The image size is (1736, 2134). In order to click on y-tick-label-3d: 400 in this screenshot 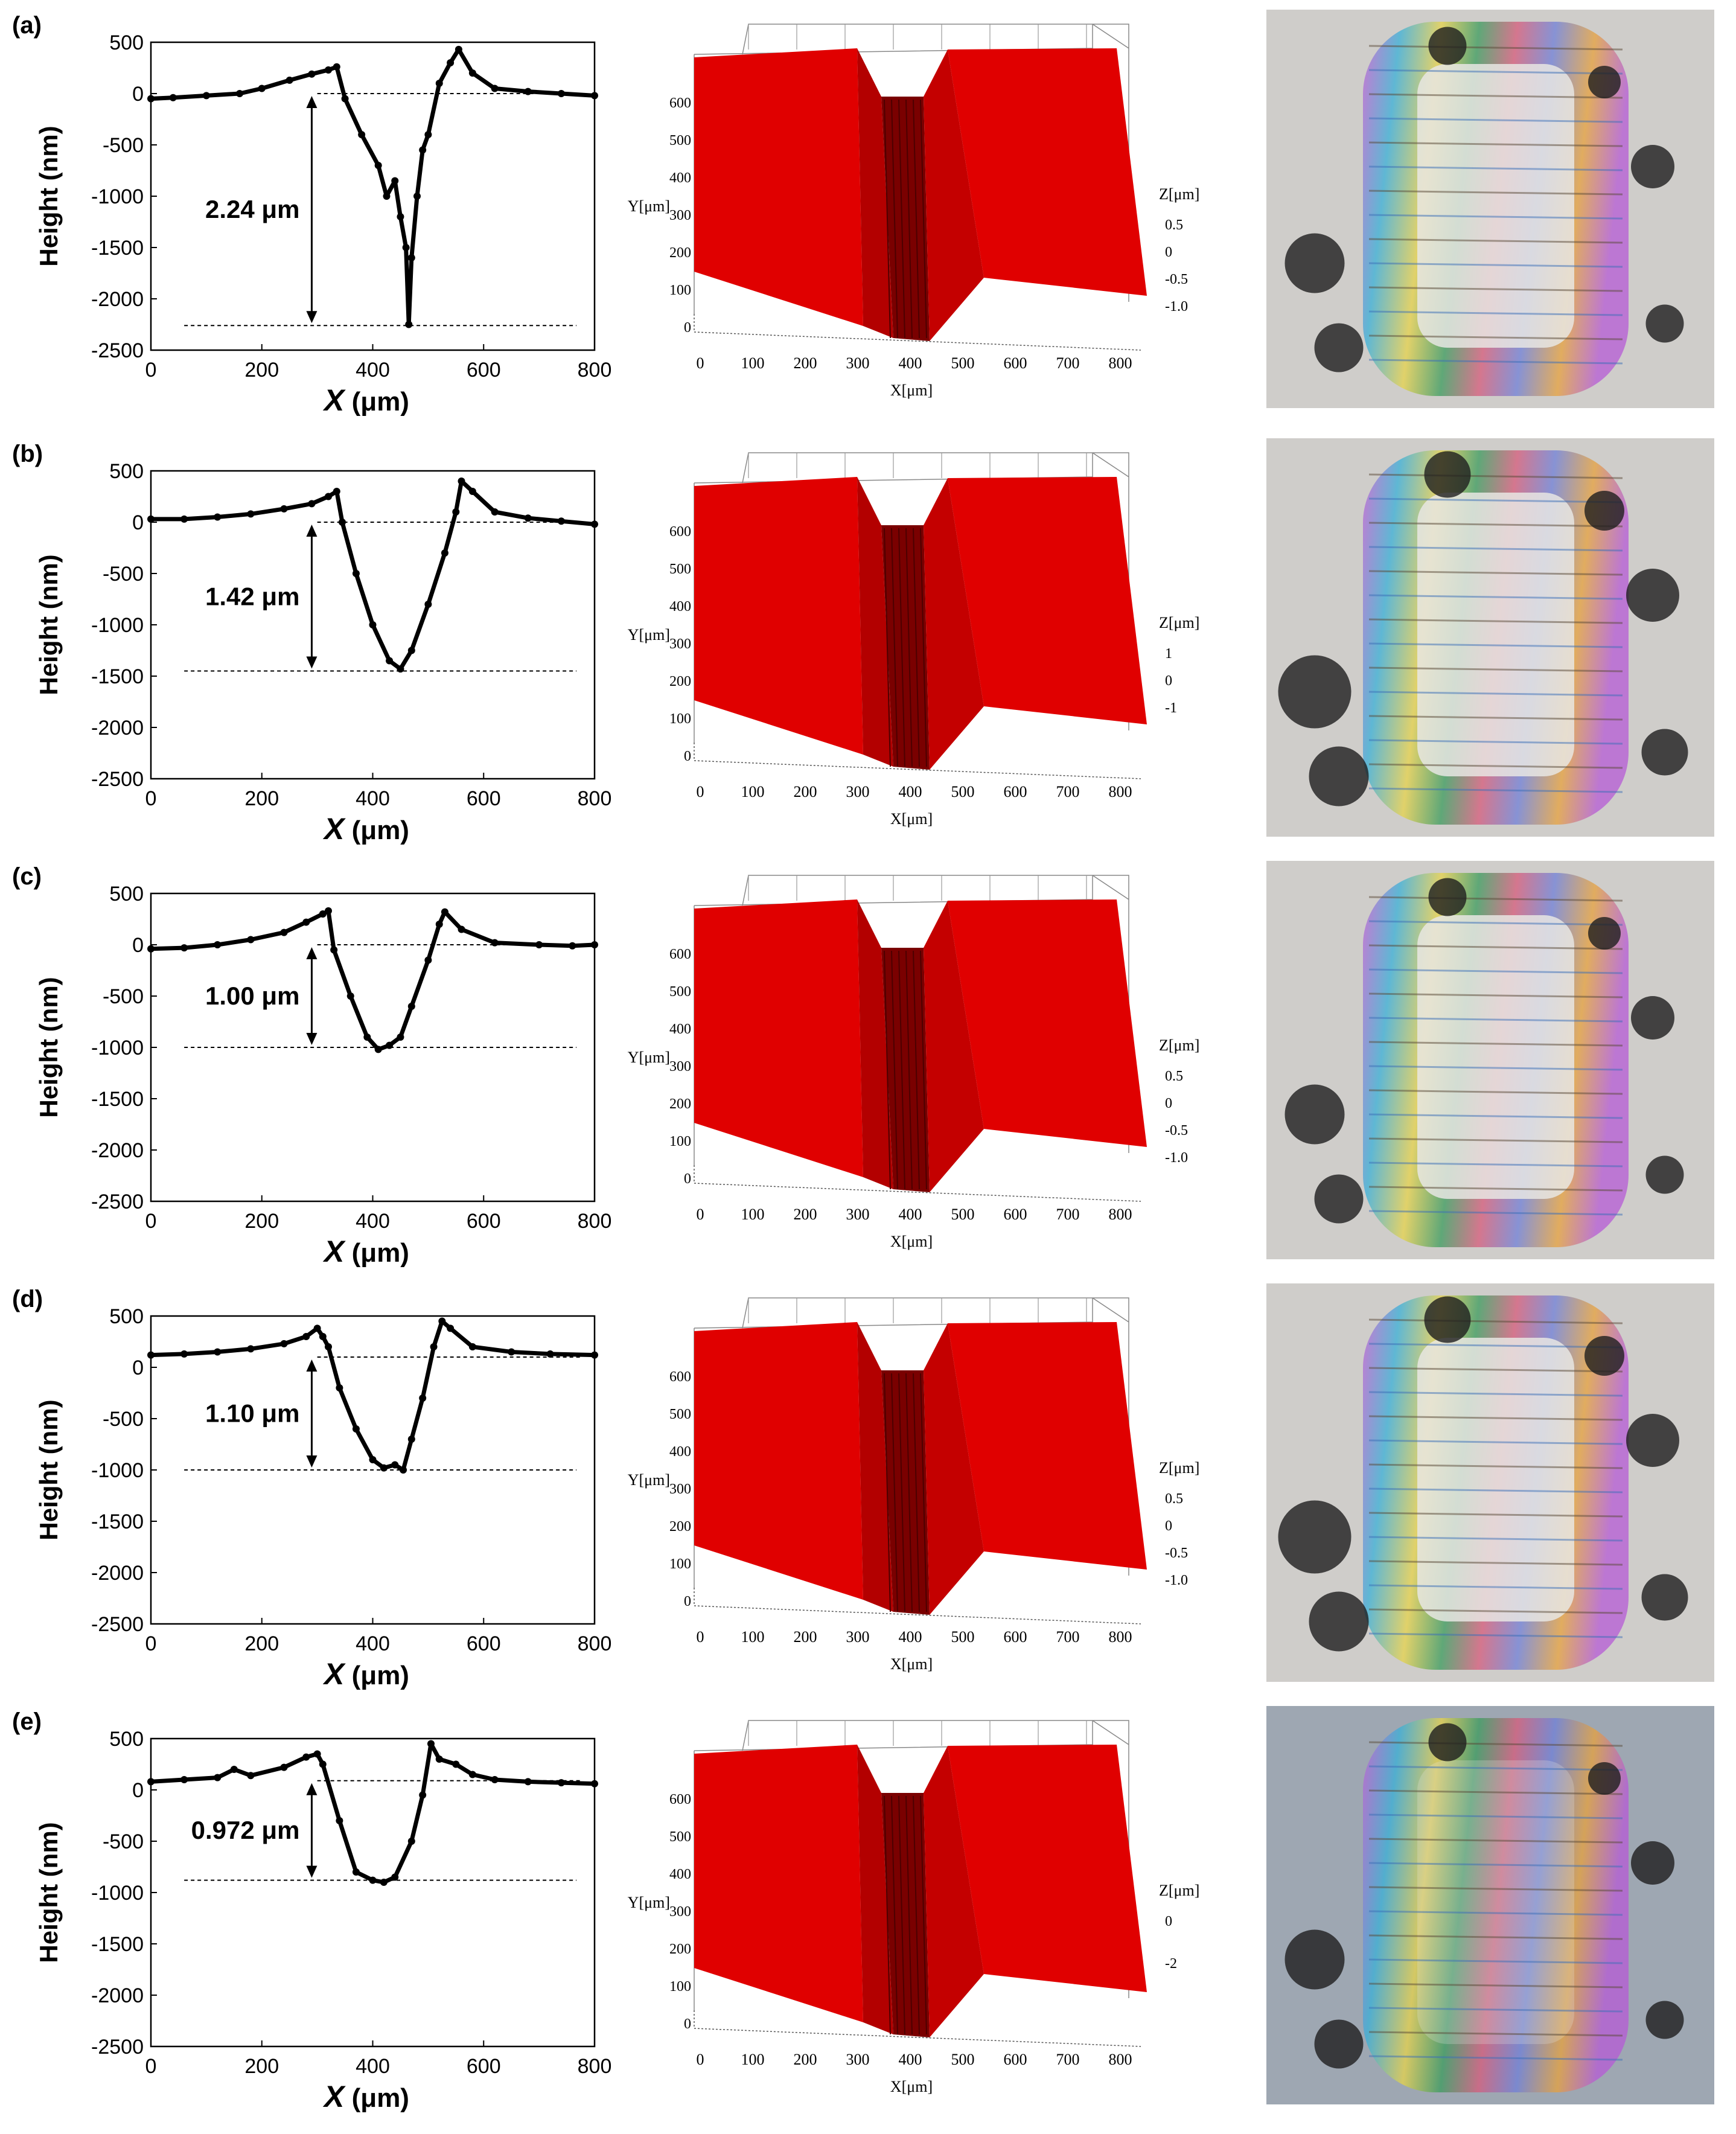, I will do `click(680, 1452)`.